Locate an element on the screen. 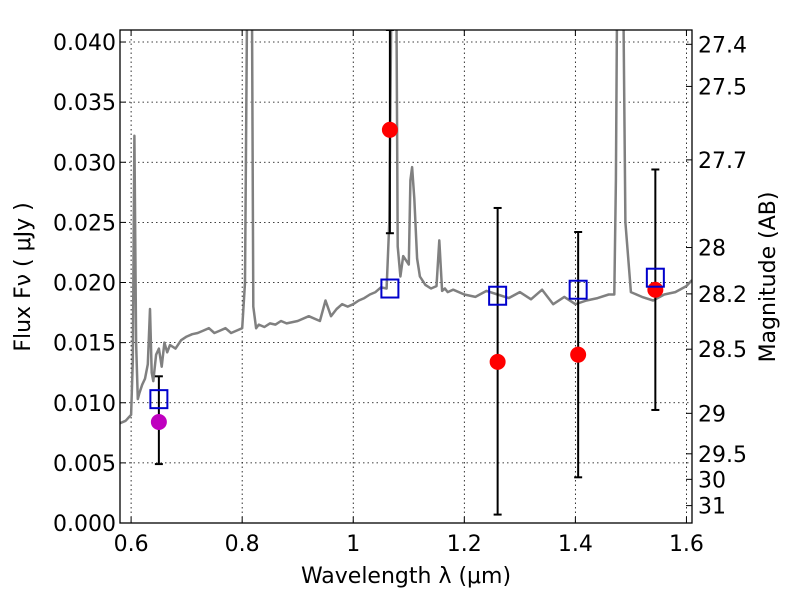  x-tick-label: 0.8 is located at coordinates (242, 544).